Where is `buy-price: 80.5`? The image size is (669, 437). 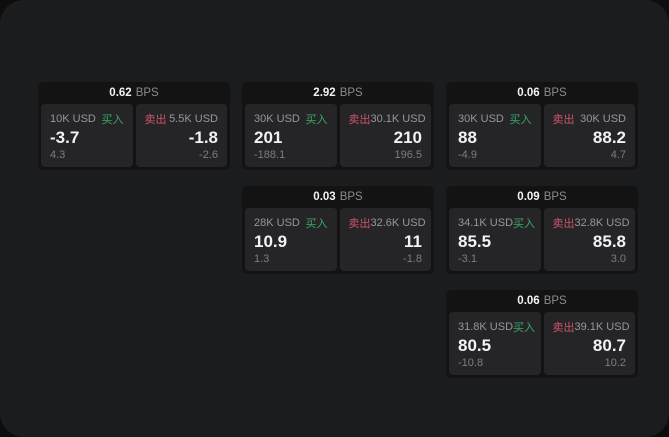 buy-price: 80.5 is located at coordinates (475, 345).